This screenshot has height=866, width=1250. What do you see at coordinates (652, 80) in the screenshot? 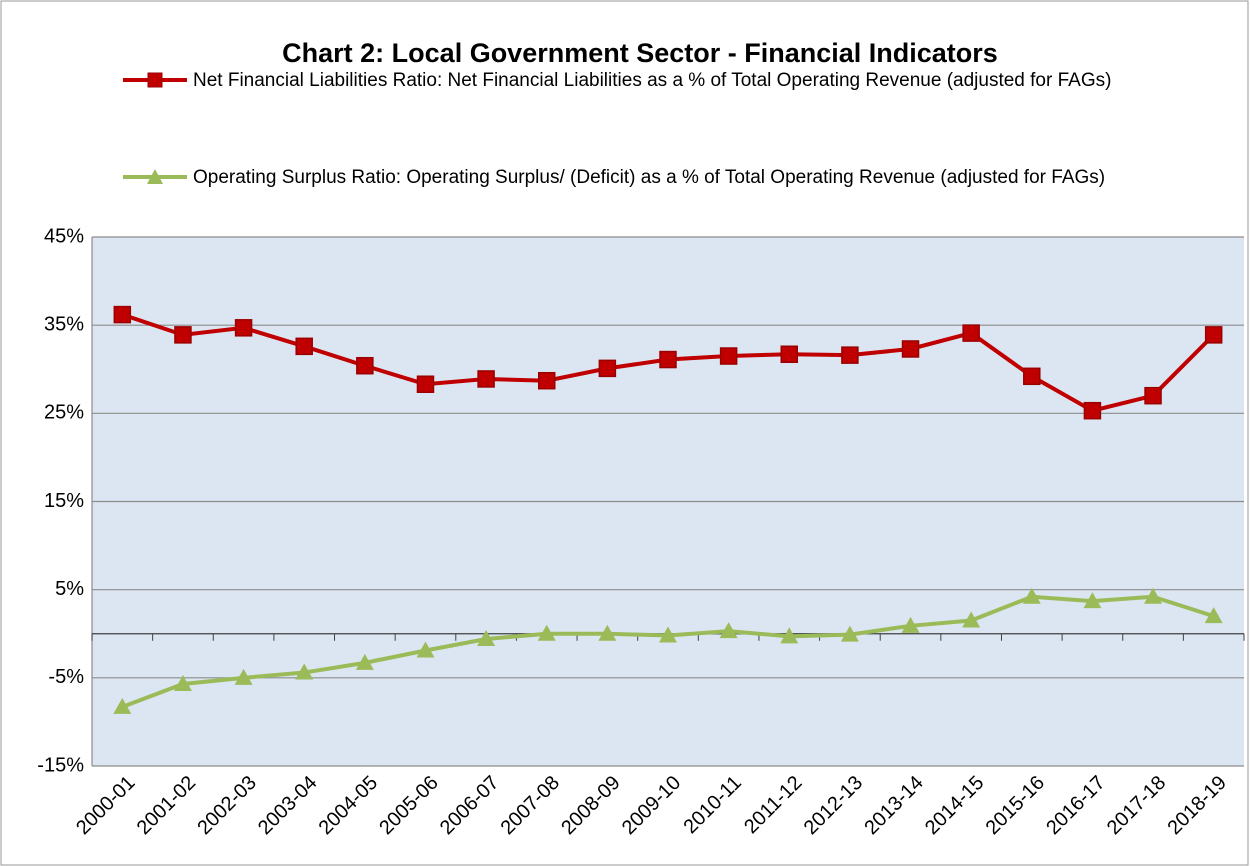
I see `legend-label: Net Financial Liabilities Ratio` at bounding box center [652, 80].